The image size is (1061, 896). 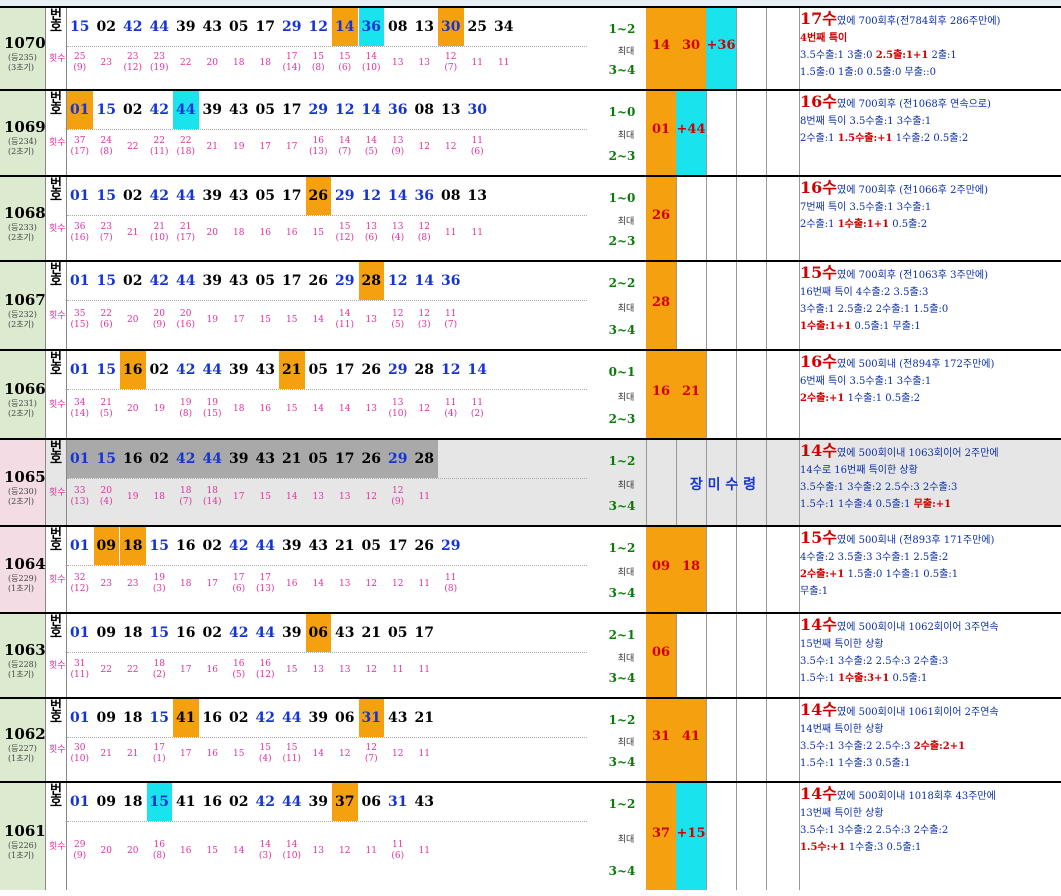 I want to click on range-cell: 2~2 최대 3~4, so click(x=622, y=305).